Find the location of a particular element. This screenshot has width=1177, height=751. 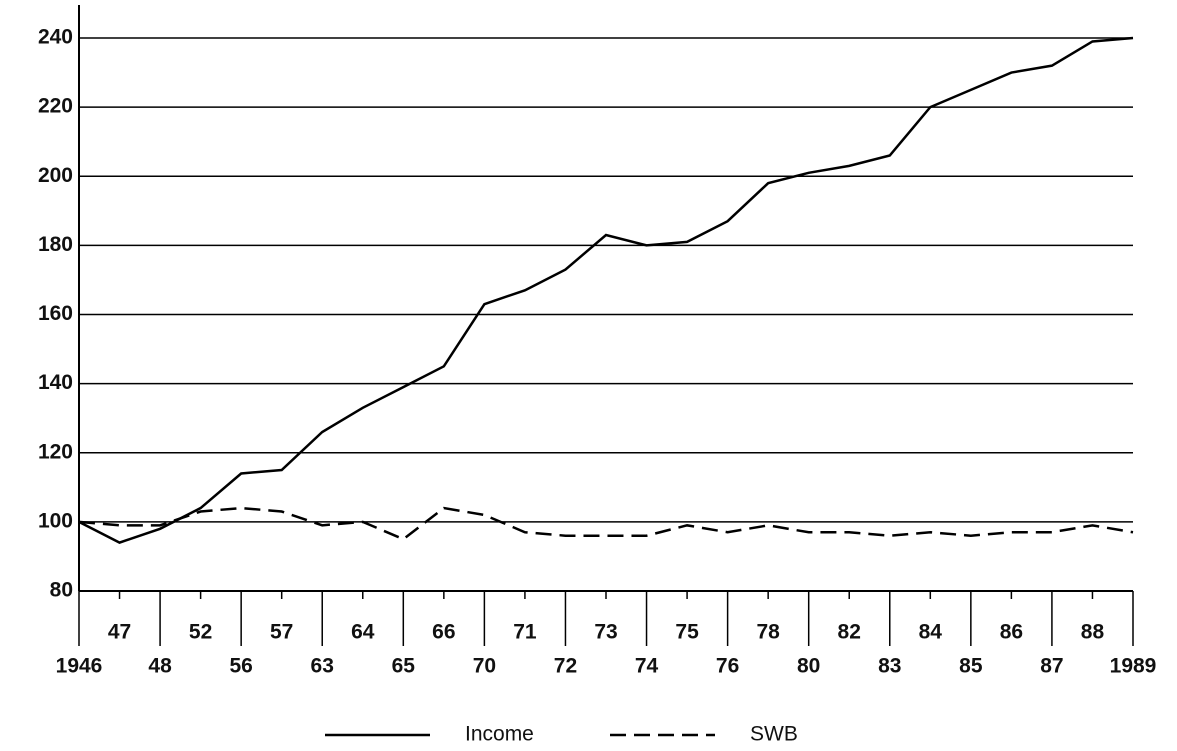

x-tick-label: 80 is located at coordinates (808, 666).